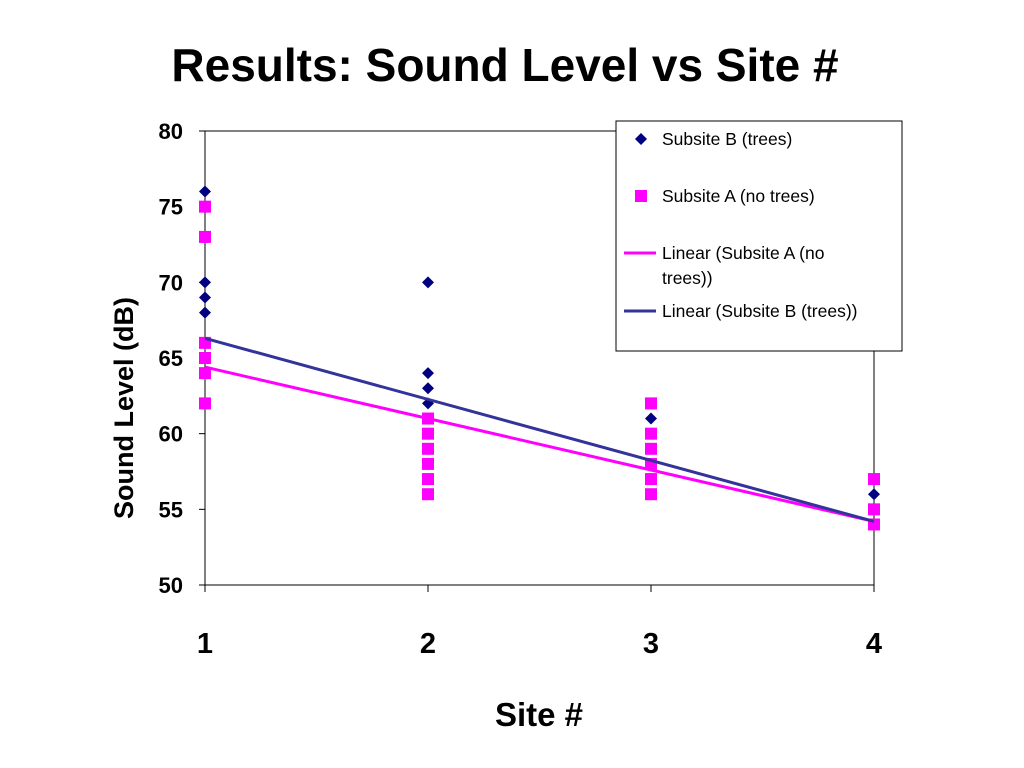  I want to click on y-tick-label: 50, so click(171, 585).